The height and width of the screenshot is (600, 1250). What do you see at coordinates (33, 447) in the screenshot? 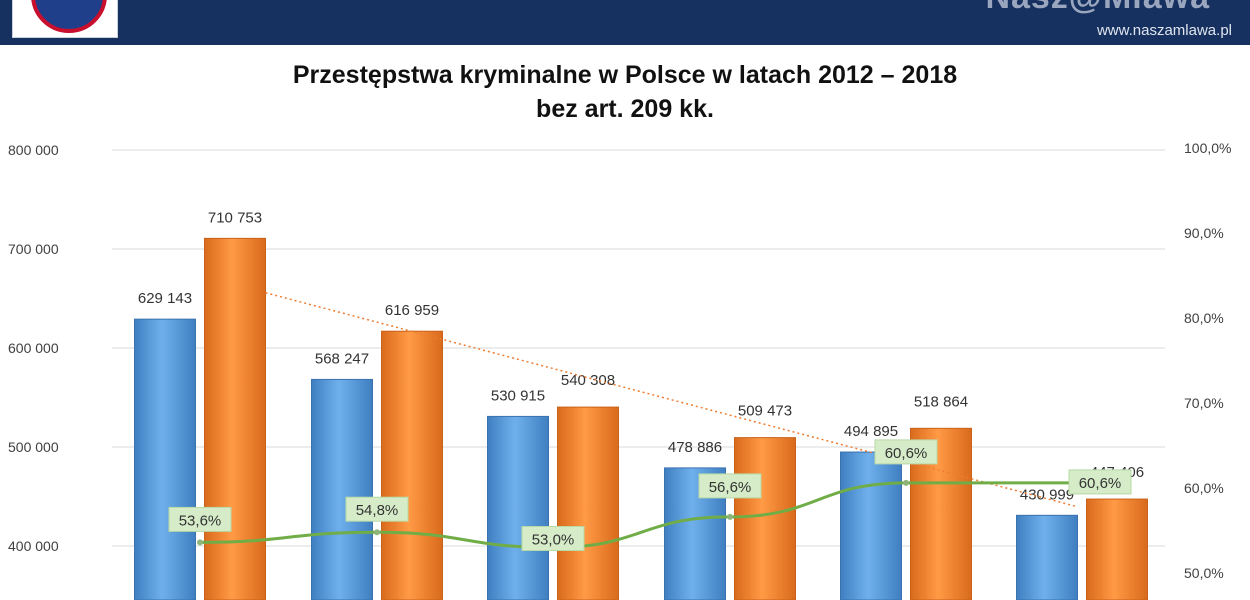
I see `y-left-tick-label: 500 000` at bounding box center [33, 447].